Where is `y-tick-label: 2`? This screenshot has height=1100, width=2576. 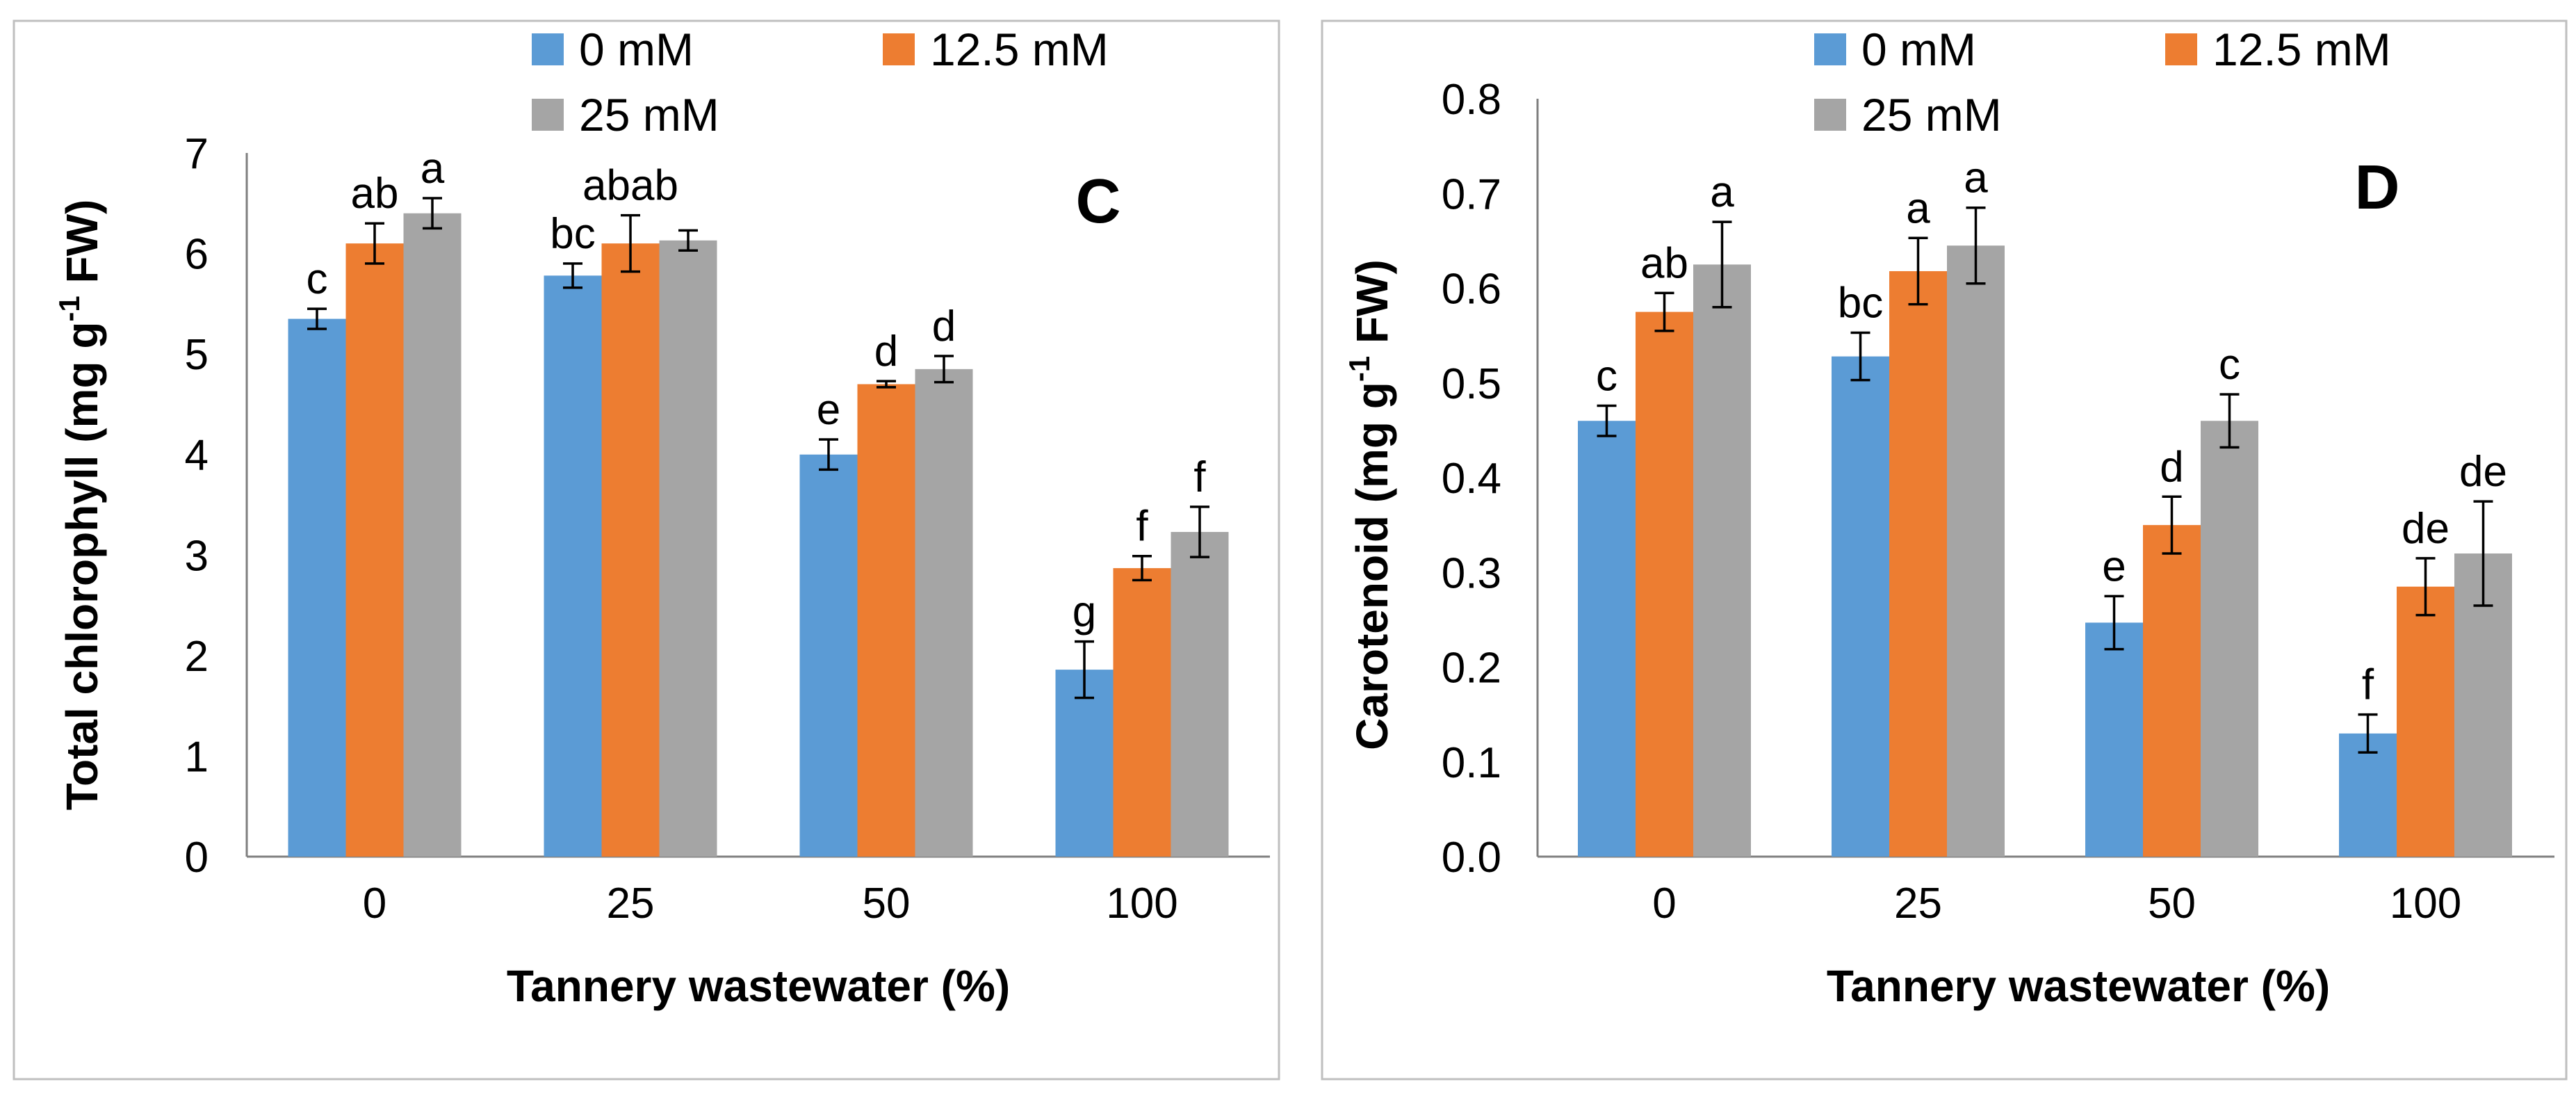
y-tick-label: 2 is located at coordinates (197, 657).